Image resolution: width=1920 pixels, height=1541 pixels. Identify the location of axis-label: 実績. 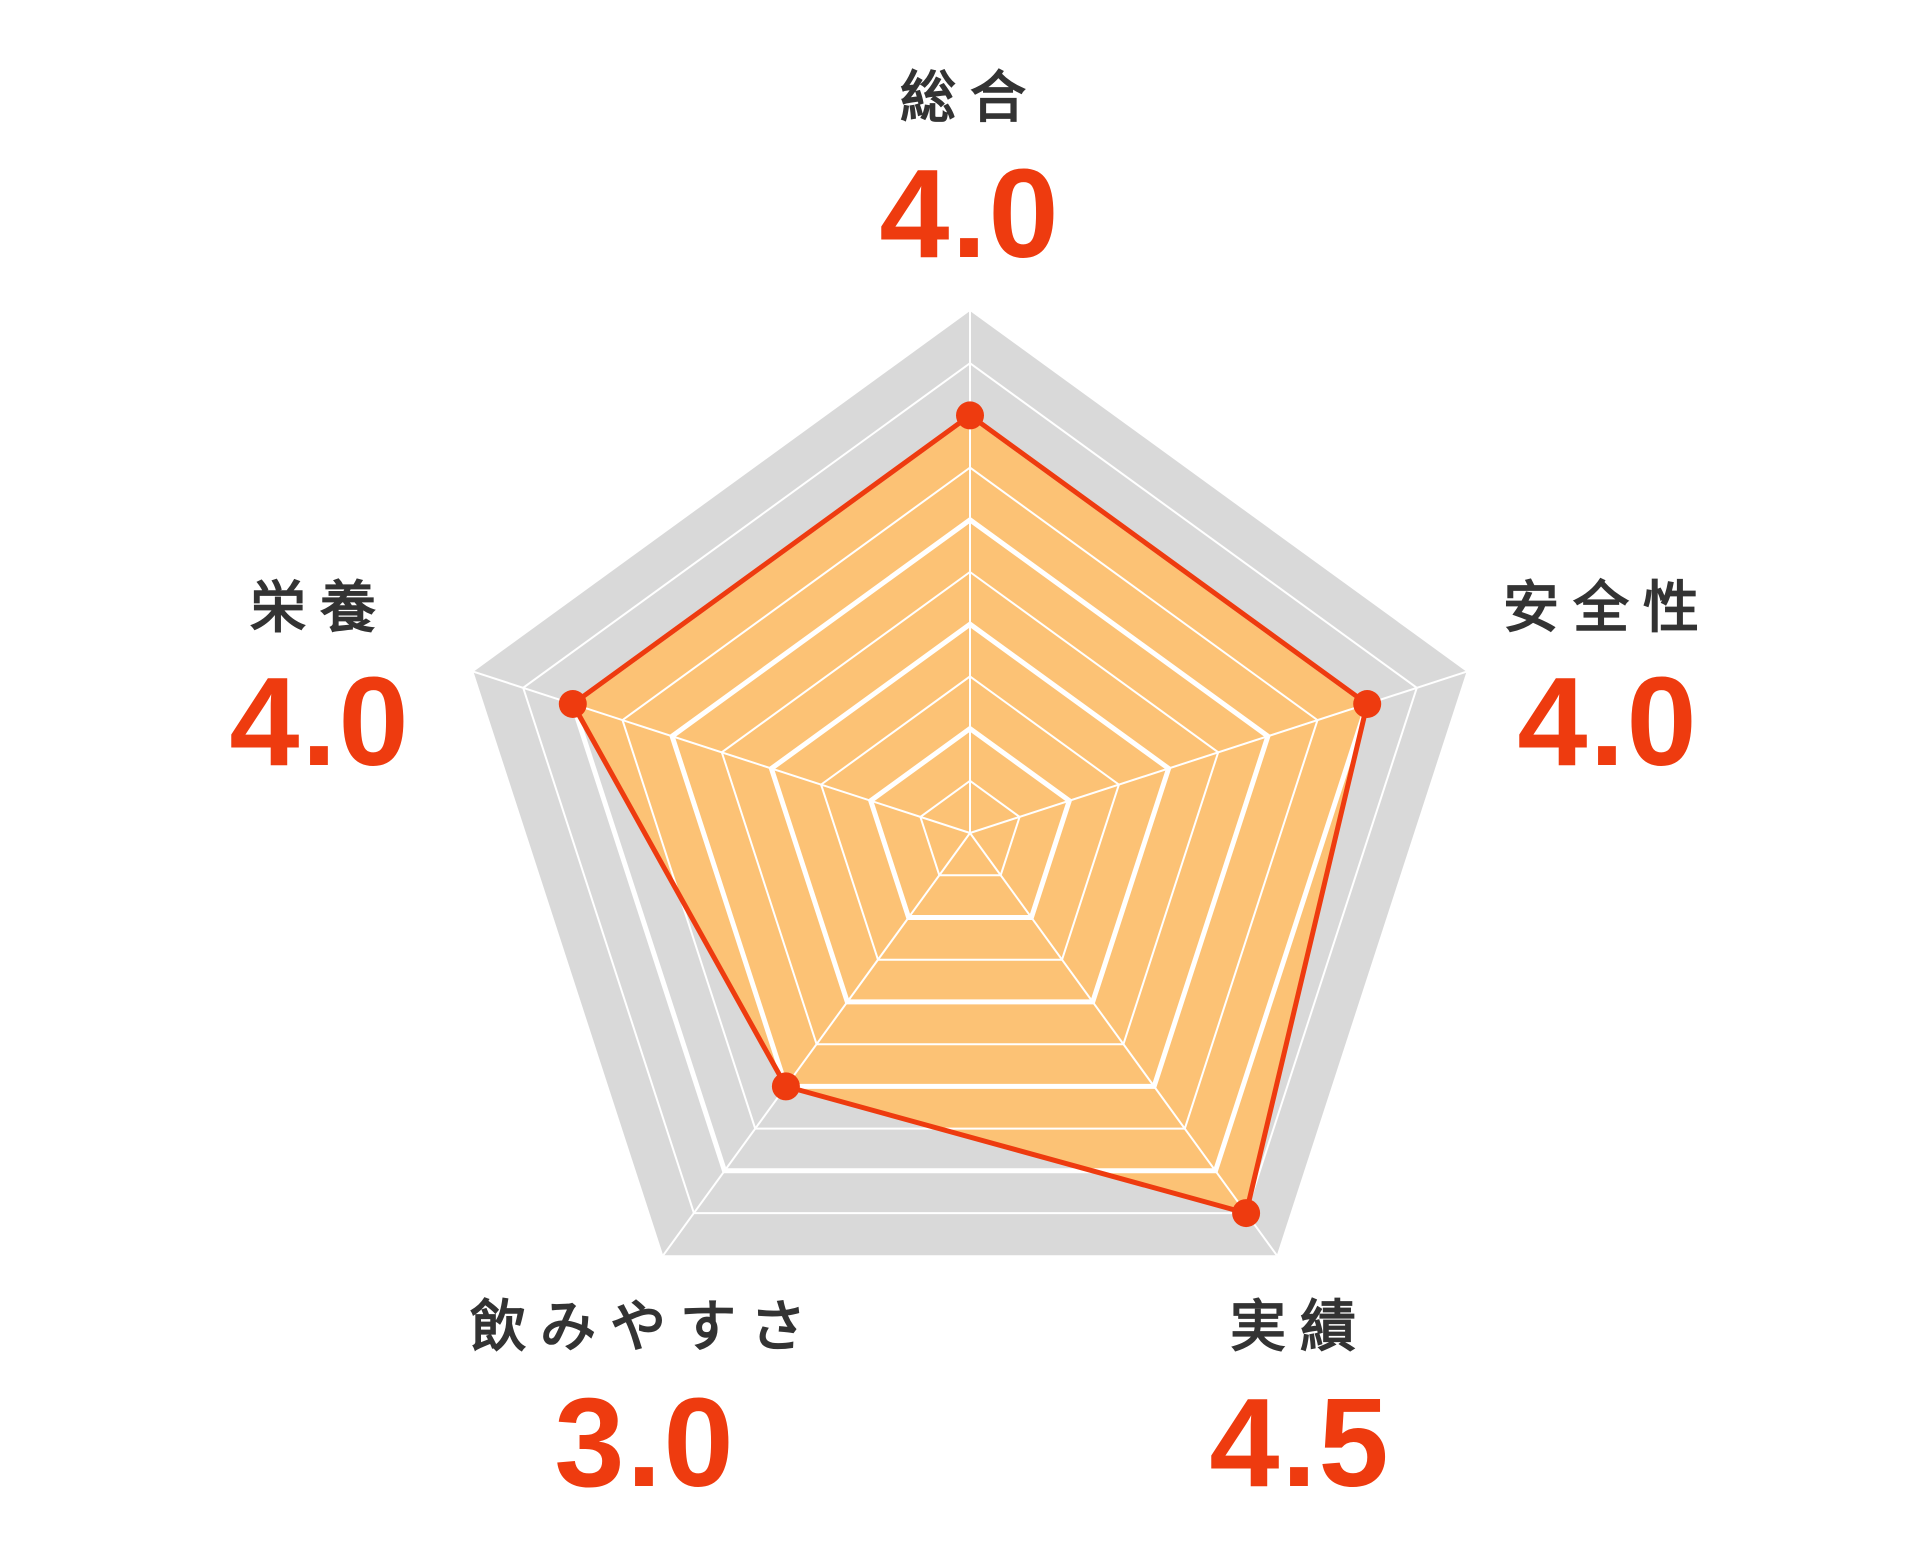
(1300, 1327).